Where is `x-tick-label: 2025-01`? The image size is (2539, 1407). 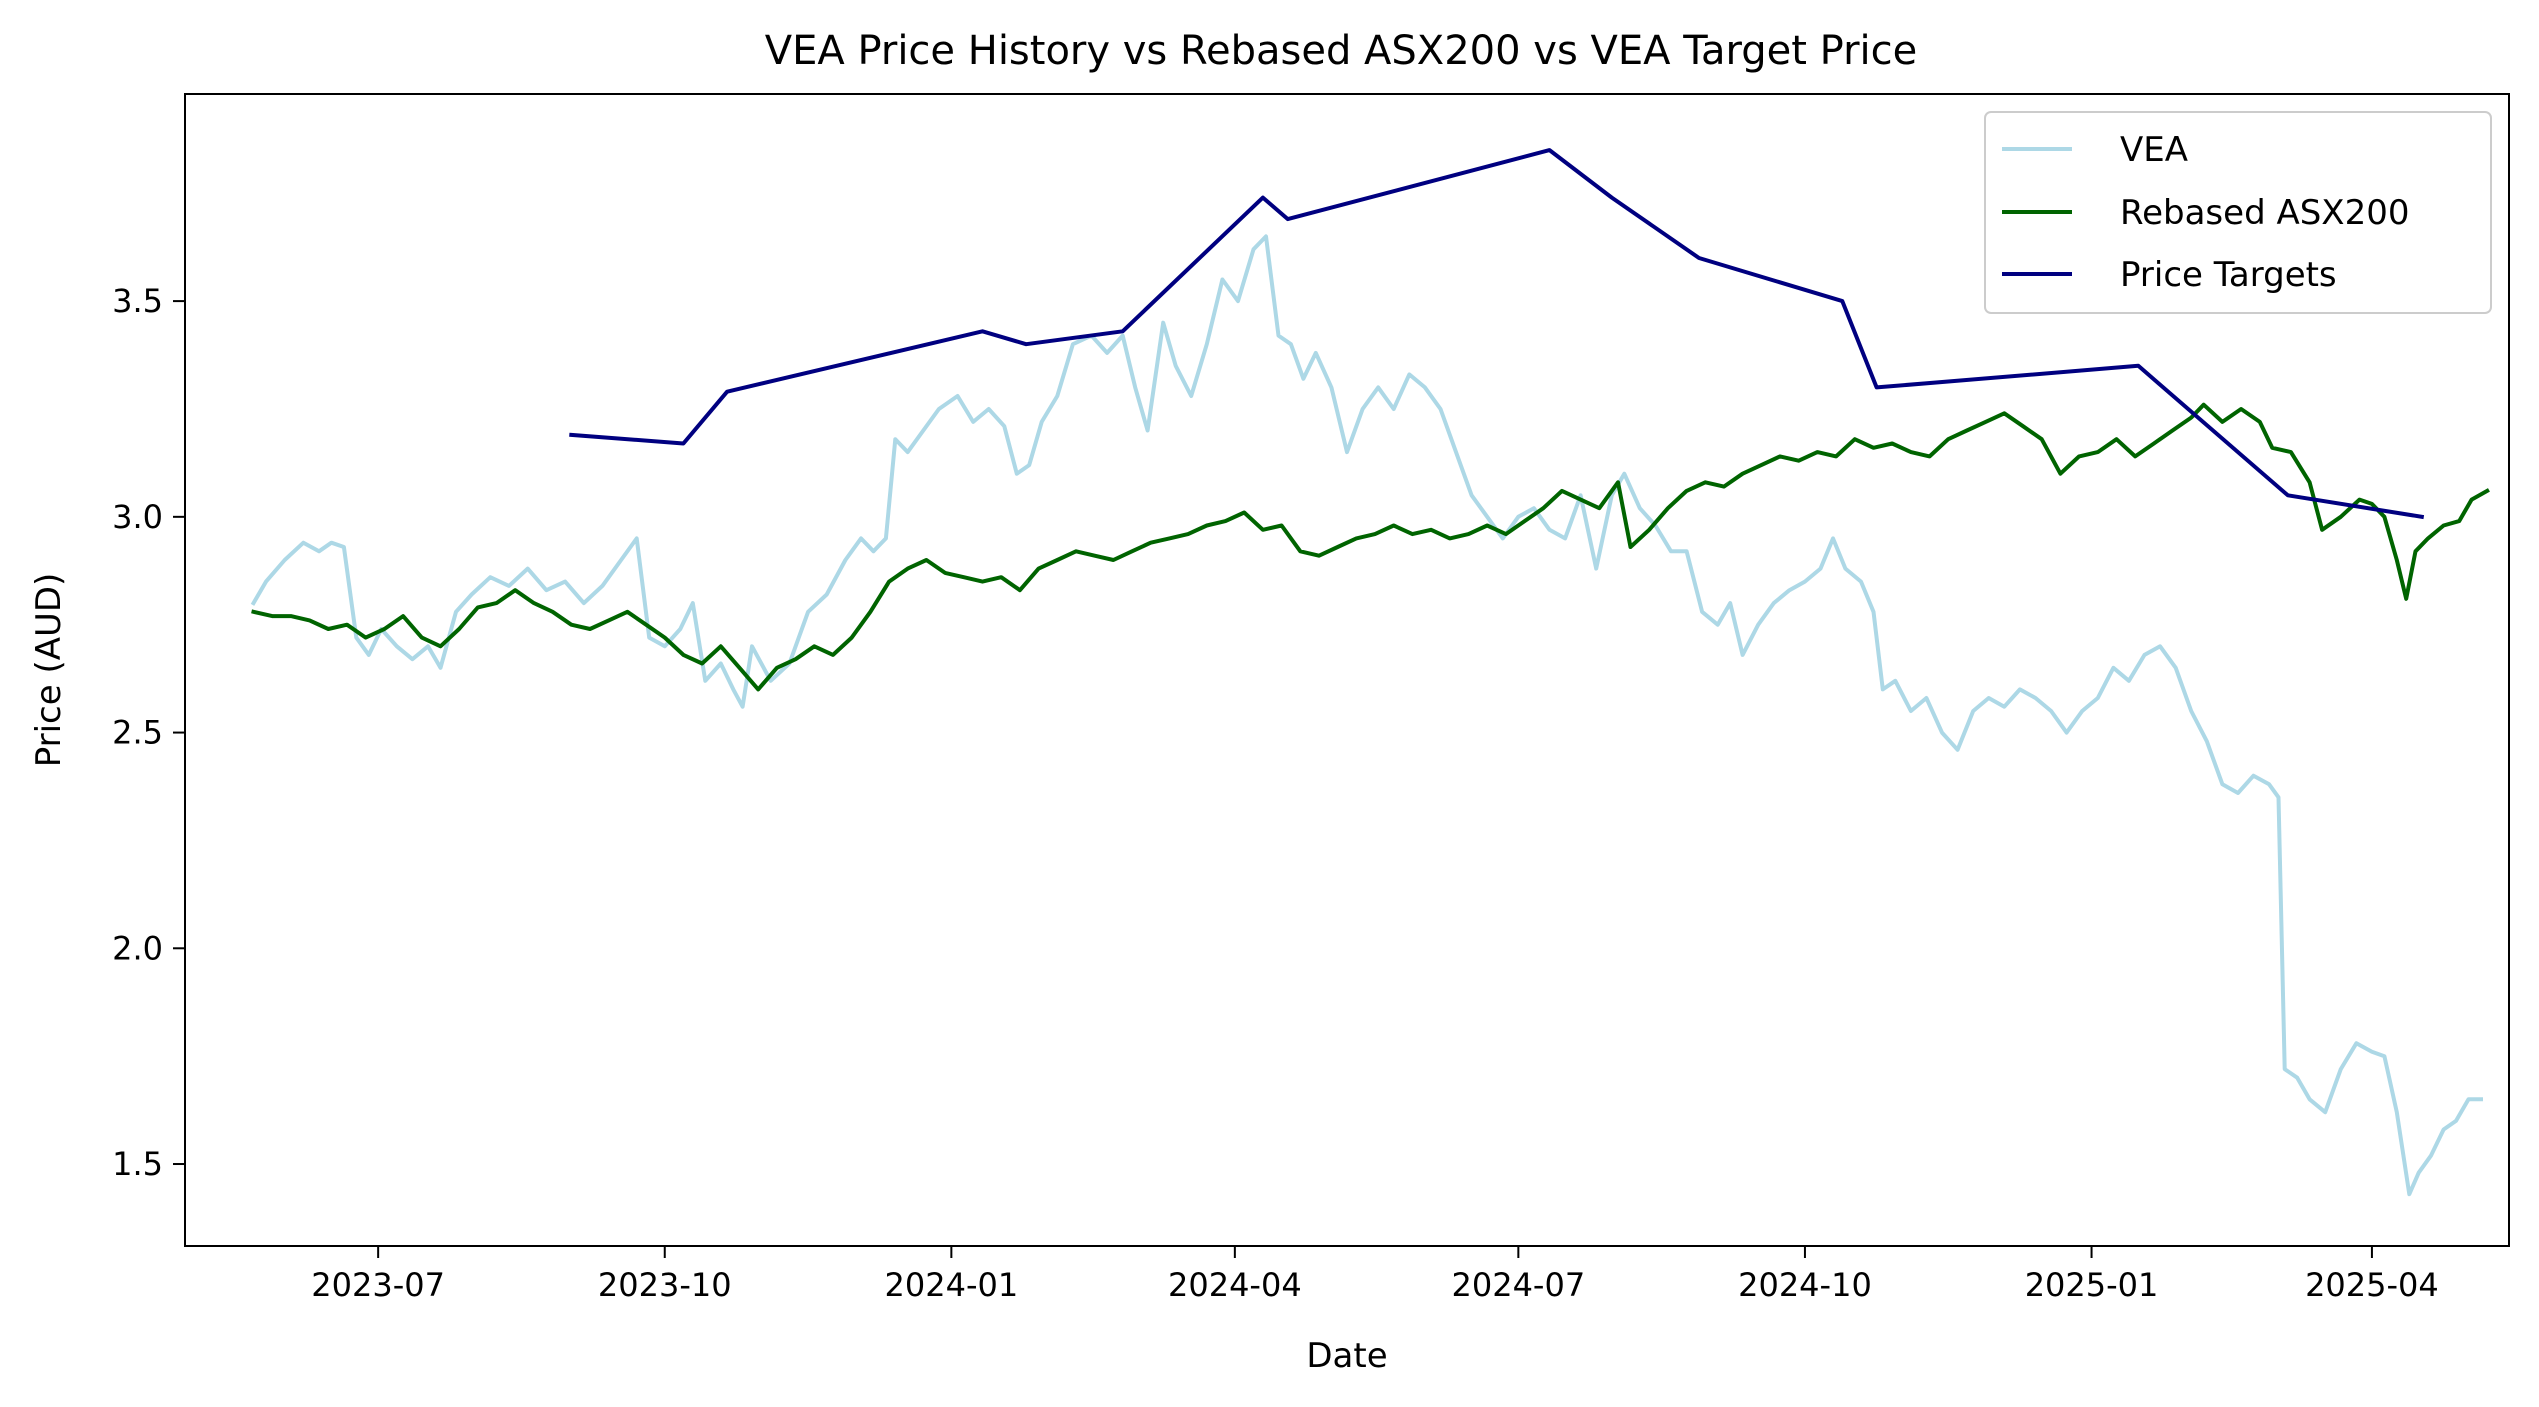 x-tick-label: 2025-01 is located at coordinates (2092, 1285).